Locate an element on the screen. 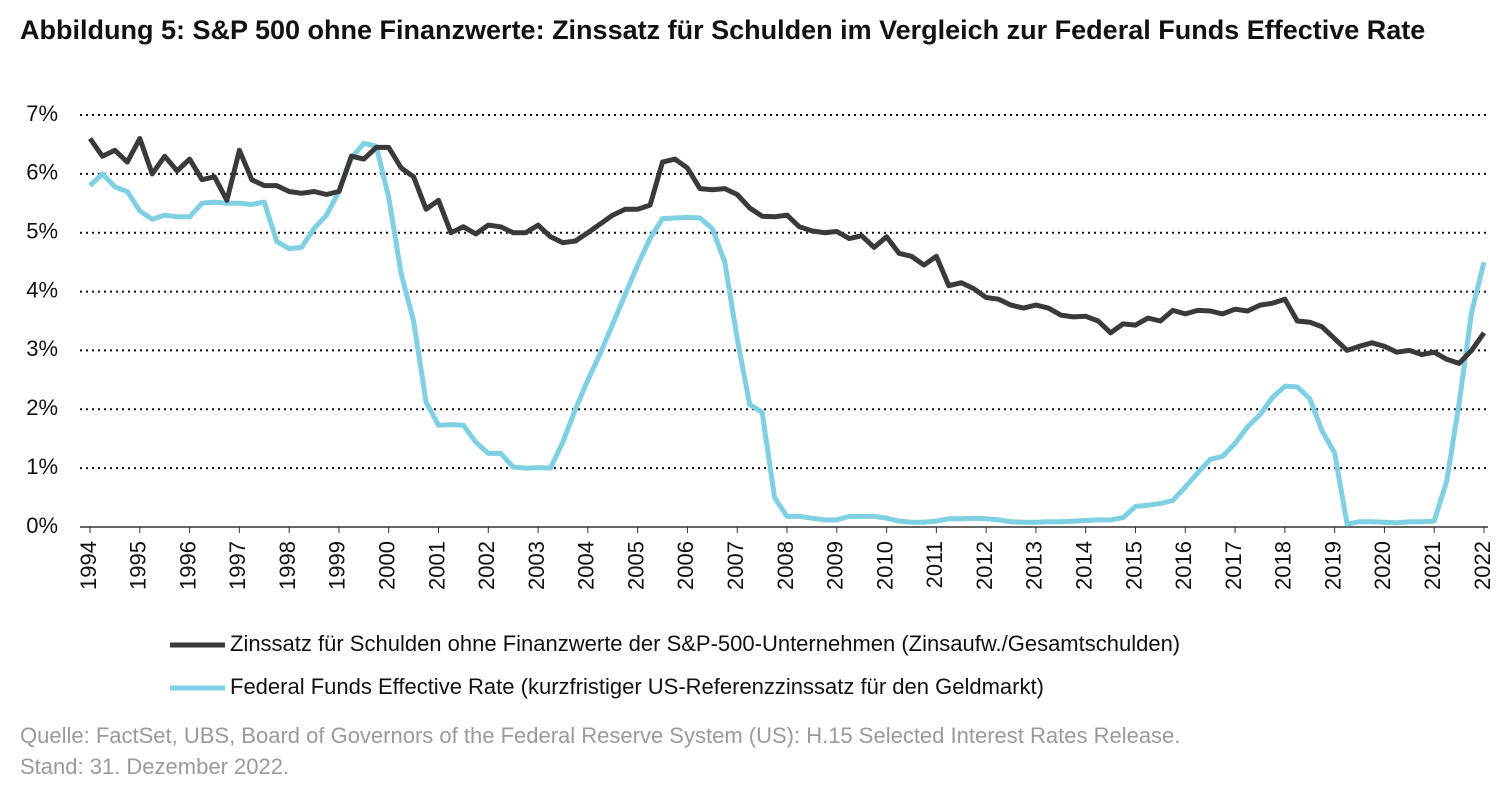 The width and height of the screenshot is (1500, 798). date-note: Stand: 31. Dezember 2022. is located at coordinates (154, 766).